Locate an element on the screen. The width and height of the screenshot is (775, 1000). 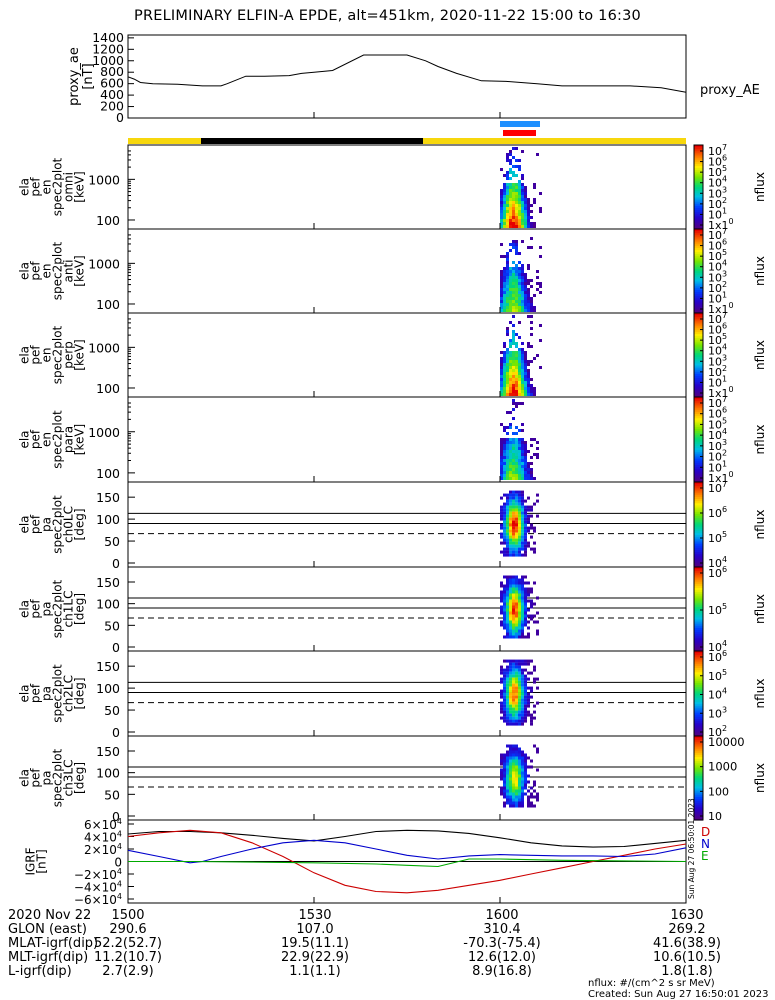
ylabel-line: pa is located at coordinates (47, 778).